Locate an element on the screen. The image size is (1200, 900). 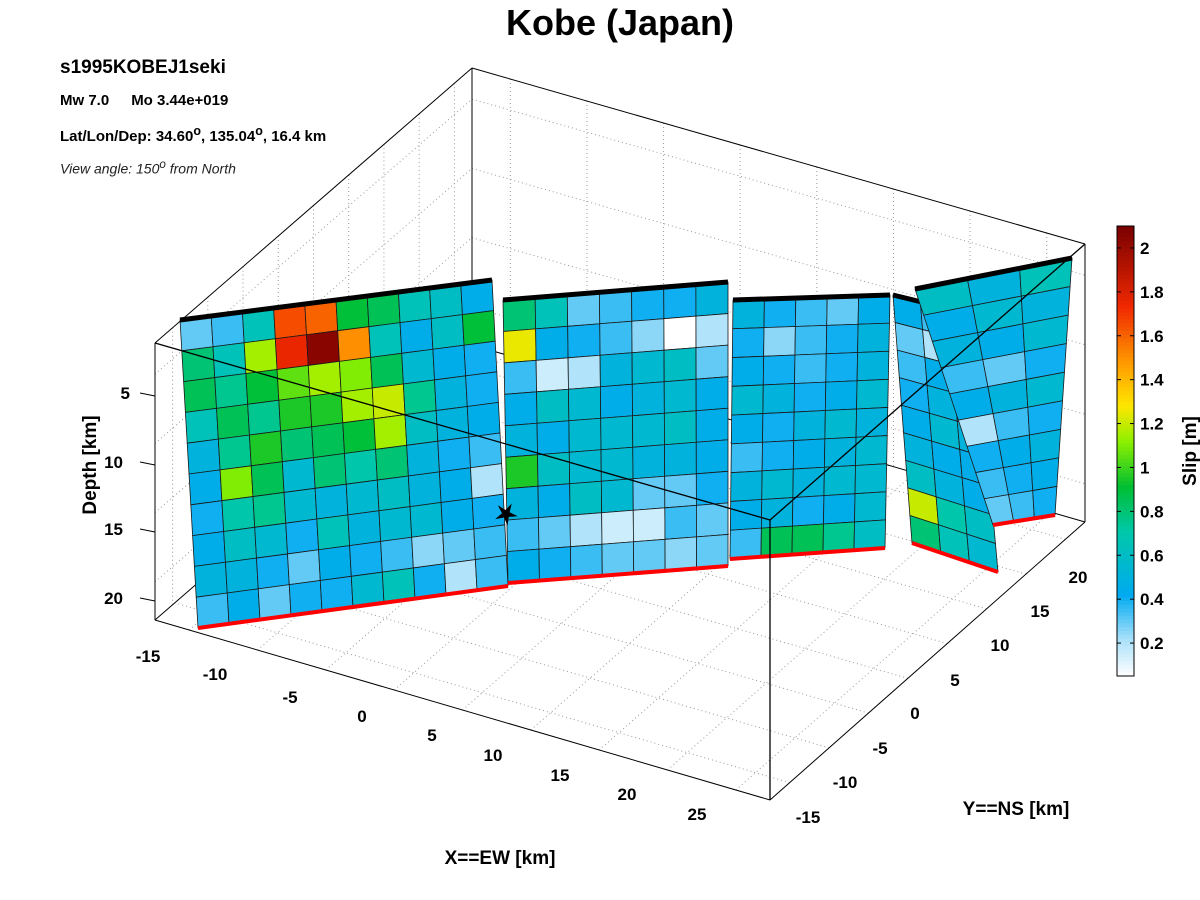
y-axis-label: Y==NS [km] is located at coordinates (1016, 809).